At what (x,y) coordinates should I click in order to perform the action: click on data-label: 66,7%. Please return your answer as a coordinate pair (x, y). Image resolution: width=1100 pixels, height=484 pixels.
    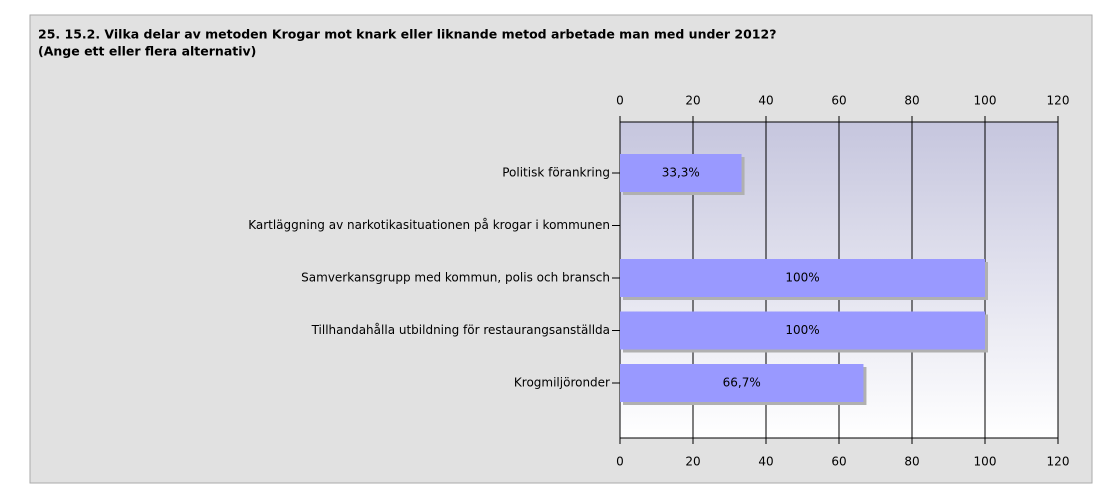
    Looking at the image, I should click on (742, 383).